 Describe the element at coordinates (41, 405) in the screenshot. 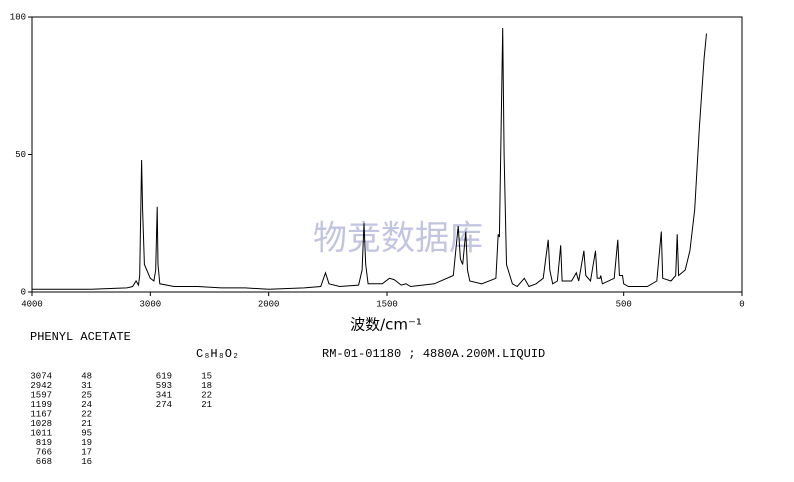

I see `peak-wavenumber: 1199` at that location.